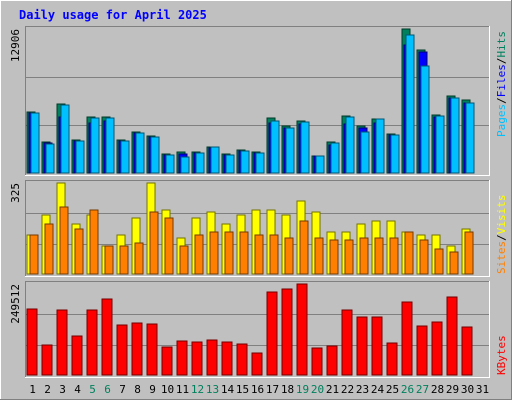 The image size is (512, 400). What do you see at coordinates (92, 389) in the screenshot?
I see `x-tick-label-day-5: 5` at bounding box center [92, 389].